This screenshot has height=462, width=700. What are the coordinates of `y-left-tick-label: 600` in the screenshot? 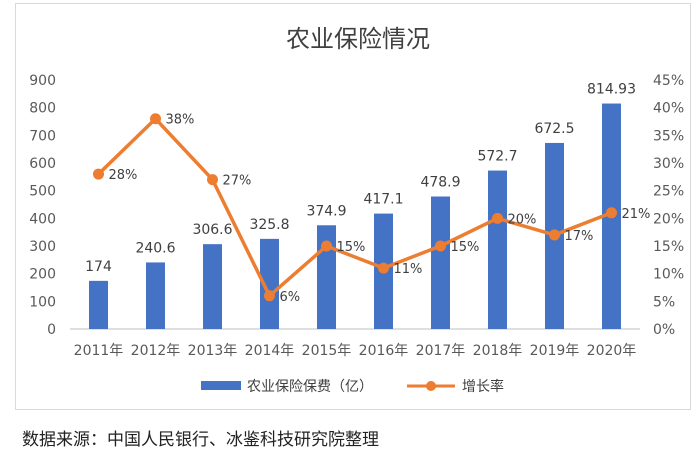 It's located at (42, 164).